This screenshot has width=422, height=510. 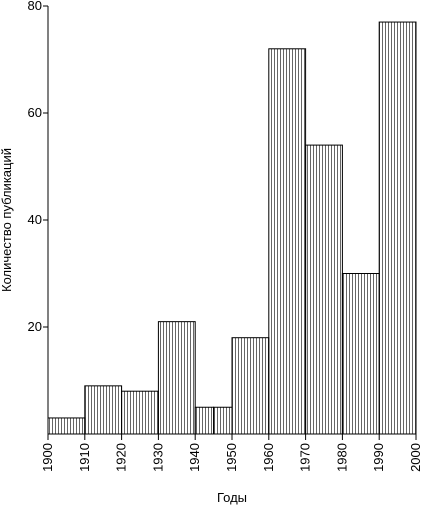 What do you see at coordinates (232, 497) in the screenshot?
I see `x-axis-title: Годы` at bounding box center [232, 497].